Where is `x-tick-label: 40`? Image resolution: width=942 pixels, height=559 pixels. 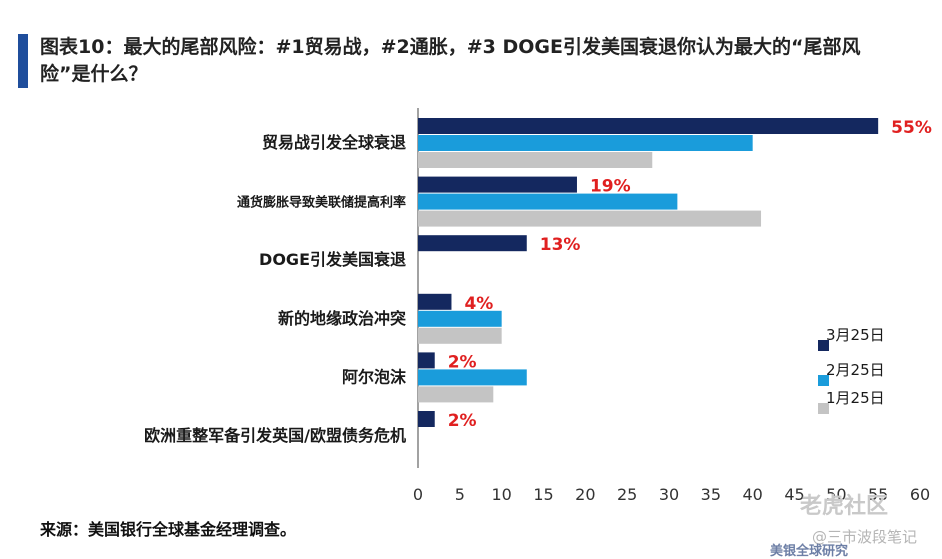
x-tick-label: 40 is located at coordinates (752, 494).